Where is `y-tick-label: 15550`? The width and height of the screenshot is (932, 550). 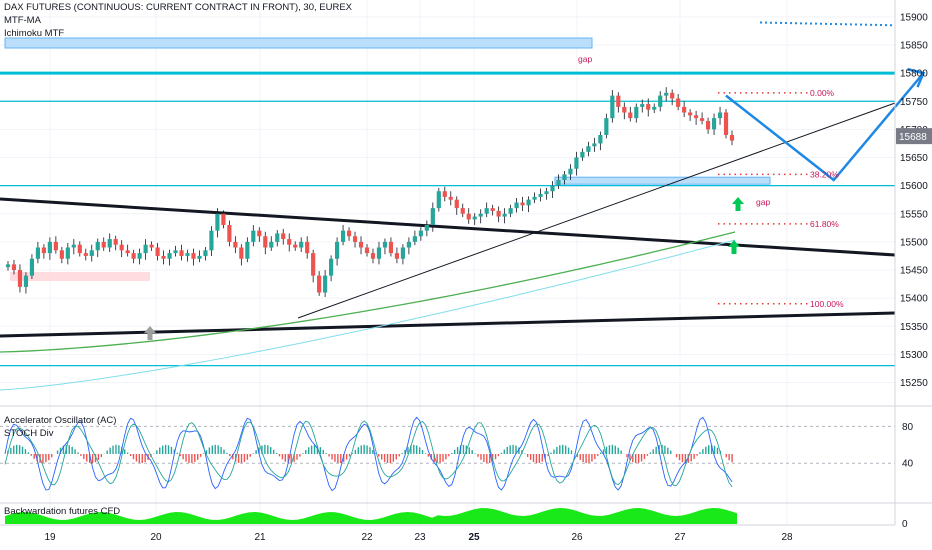 y-tick-label: 15550 is located at coordinates (914, 214).